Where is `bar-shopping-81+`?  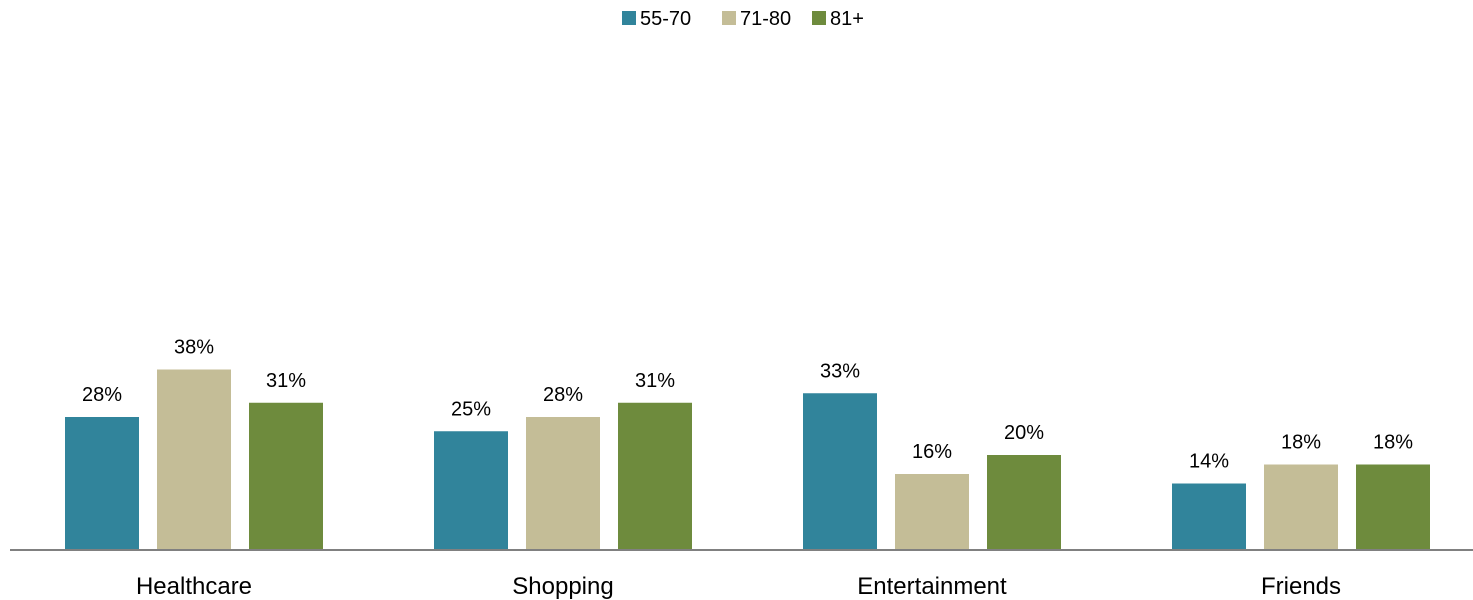 bar-shopping-81+ is located at coordinates (655, 476).